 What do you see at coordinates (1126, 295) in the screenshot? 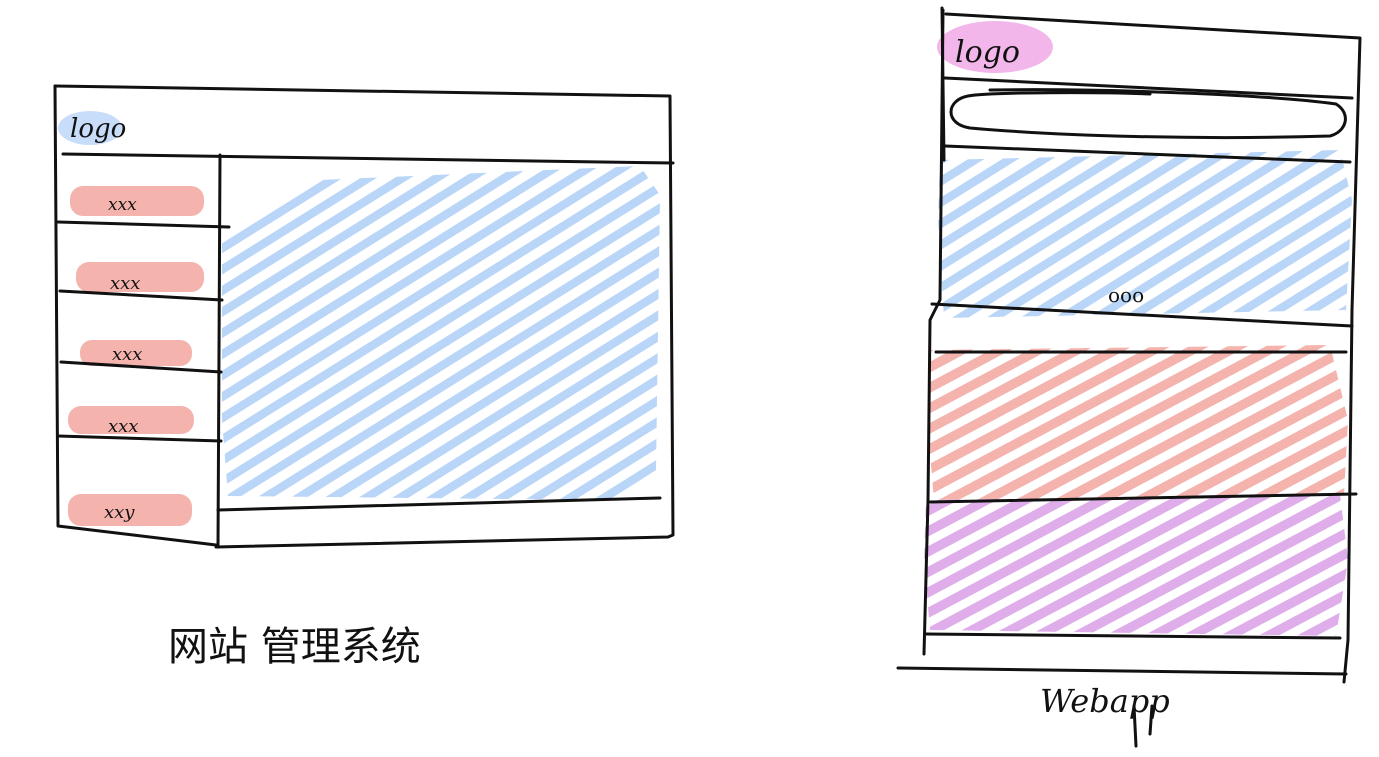
I see `webapp-carousel-dots: ooo` at bounding box center [1126, 295].